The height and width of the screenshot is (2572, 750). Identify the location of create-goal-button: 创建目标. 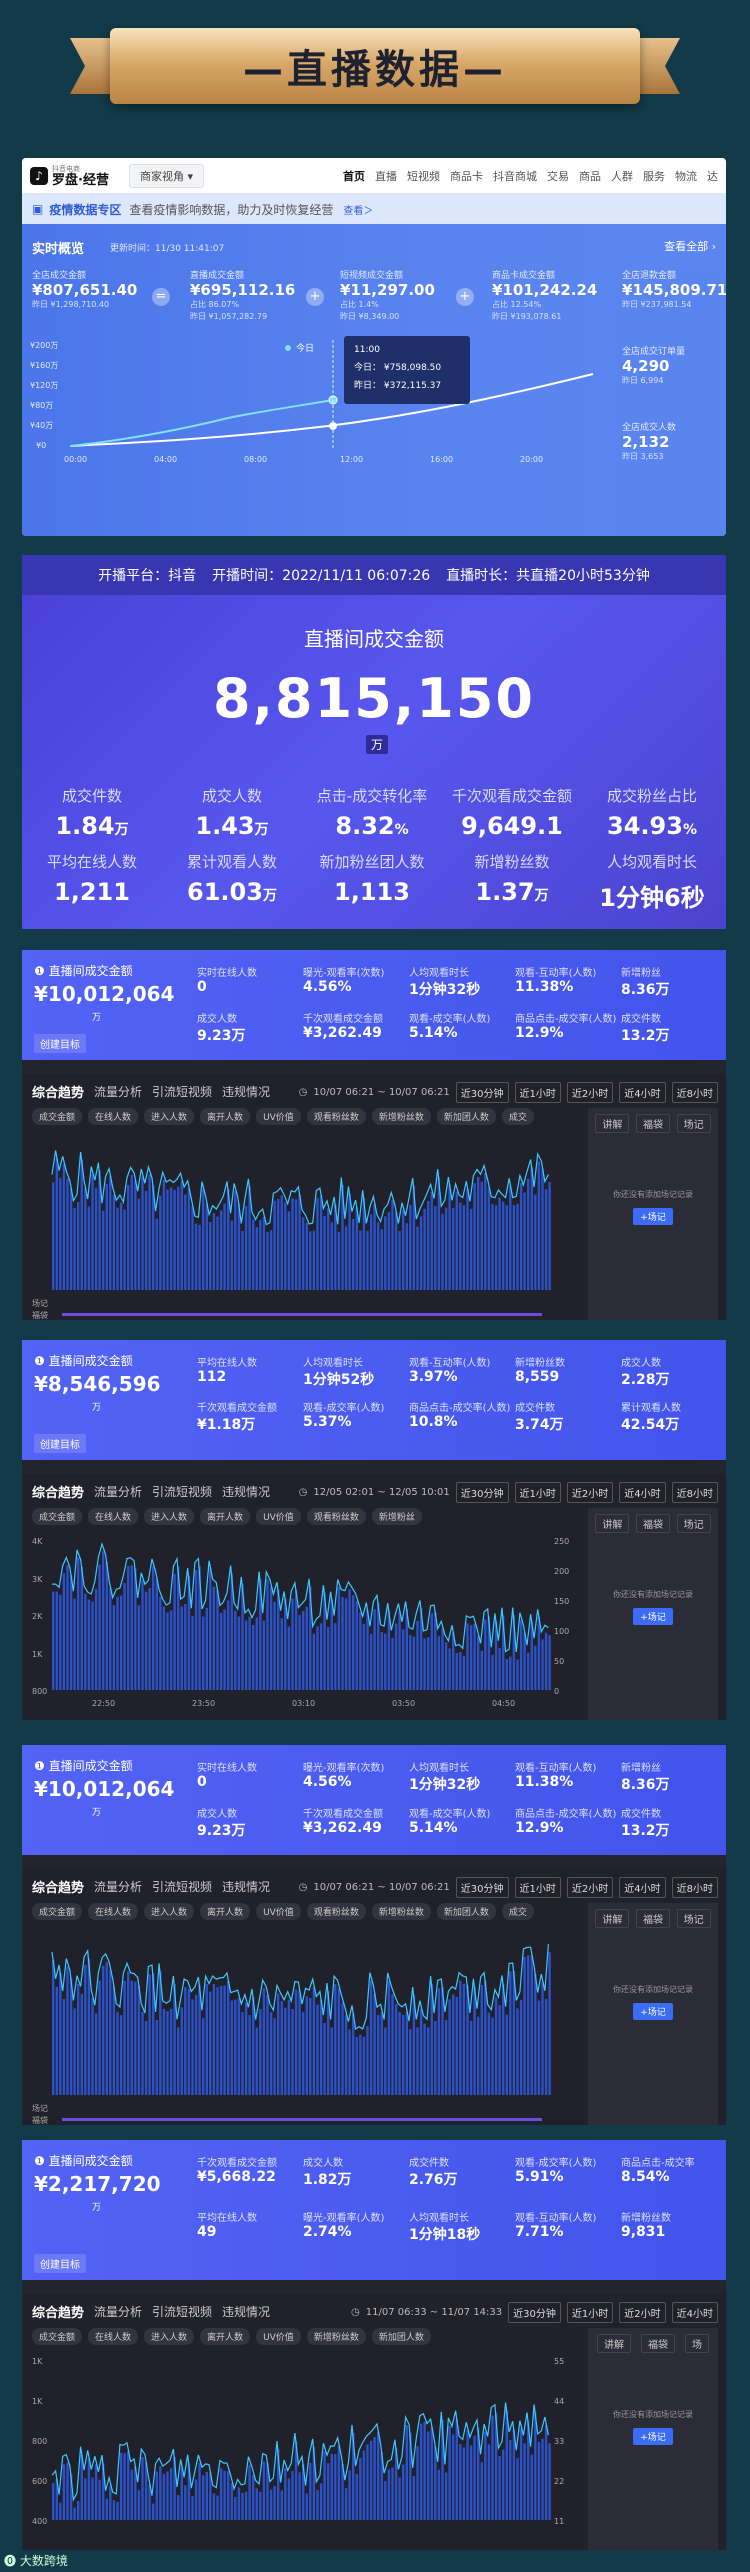
(60, 1443).